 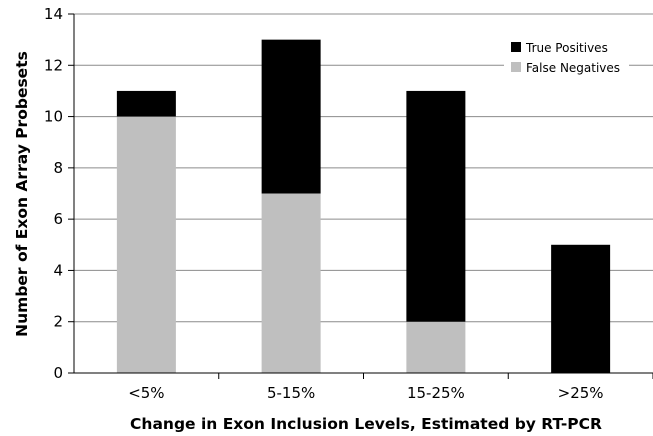 What do you see at coordinates (291, 393) in the screenshot?
I see `x-tick-label: 5-15%` at bounding box center [291, 393].